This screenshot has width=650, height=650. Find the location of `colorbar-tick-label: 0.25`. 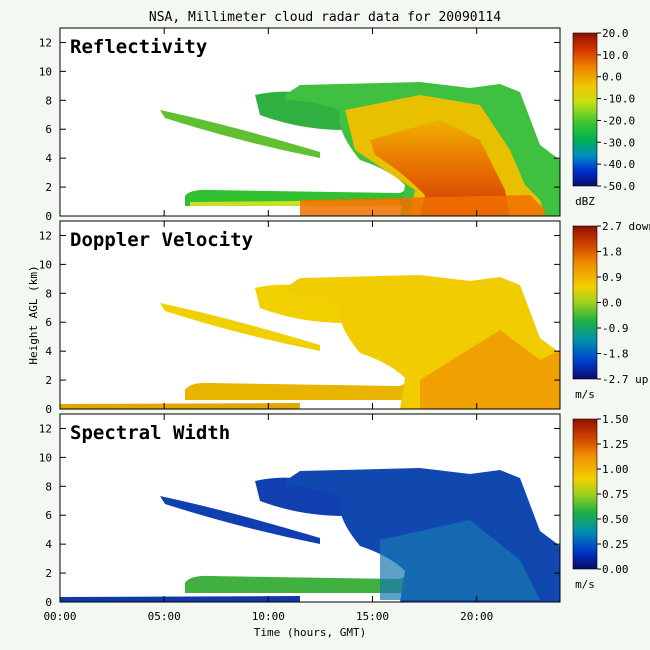

colorbar-tick-label: 0.25 is located at coordinates (615, 544).